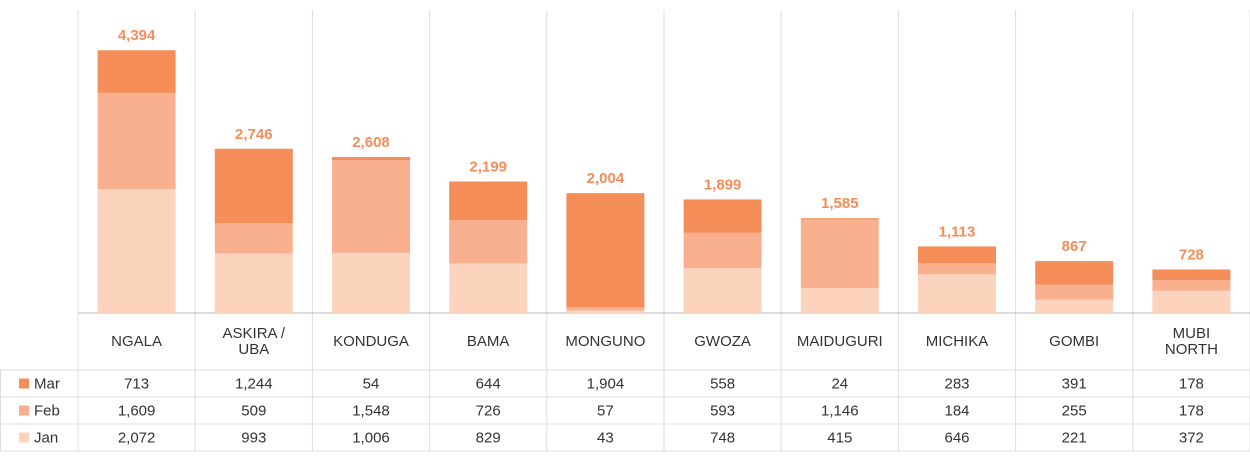  I want to click on category-cell: MONGUNO, so click(605, 341).